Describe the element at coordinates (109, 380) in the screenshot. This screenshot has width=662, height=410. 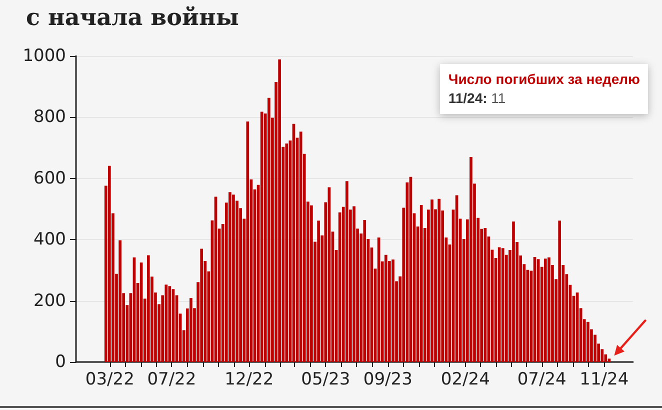
I see `x-tick-label: 03/22` at that location.